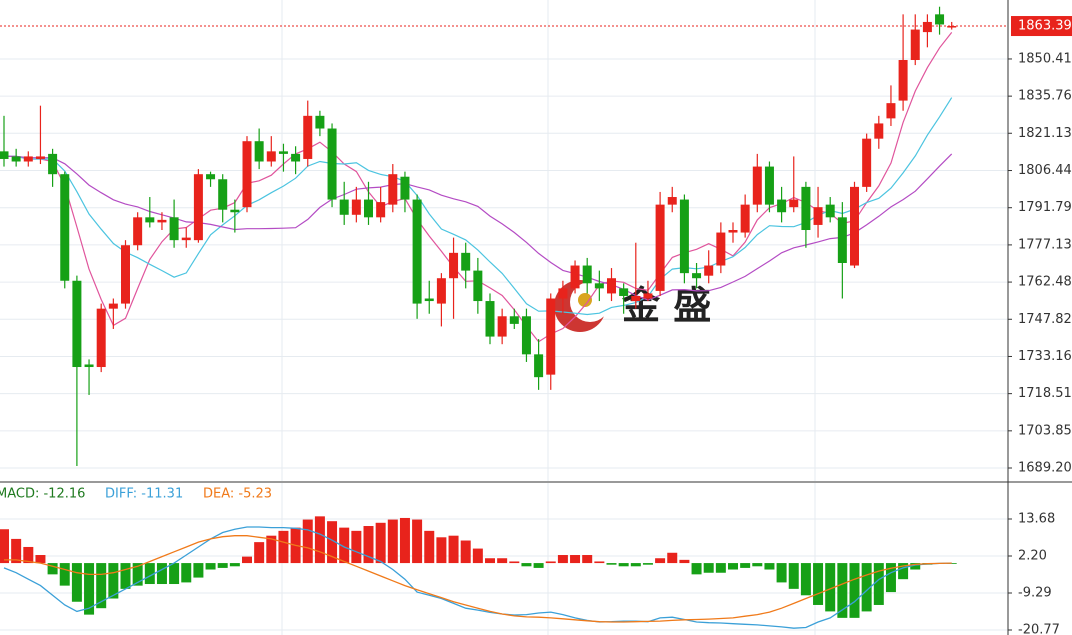 This screenshot has width=1072, height=635. I want to click on last-price-label: 1863.39, so click(1045, 26).